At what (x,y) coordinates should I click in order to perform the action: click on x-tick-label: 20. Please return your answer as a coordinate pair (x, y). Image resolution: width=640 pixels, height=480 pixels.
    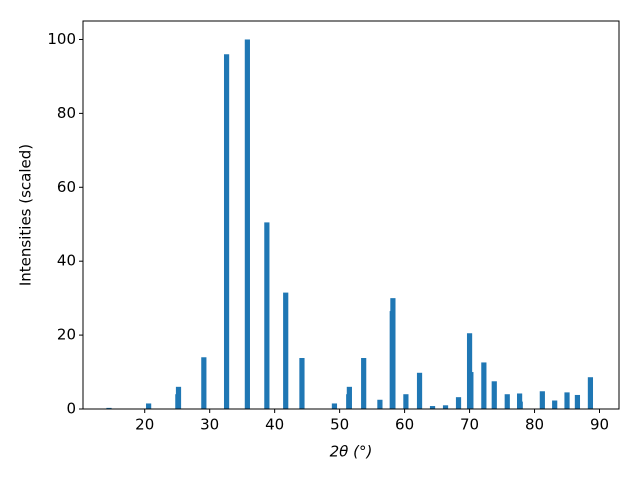
    Looking at the image, I should click on (144, 425).